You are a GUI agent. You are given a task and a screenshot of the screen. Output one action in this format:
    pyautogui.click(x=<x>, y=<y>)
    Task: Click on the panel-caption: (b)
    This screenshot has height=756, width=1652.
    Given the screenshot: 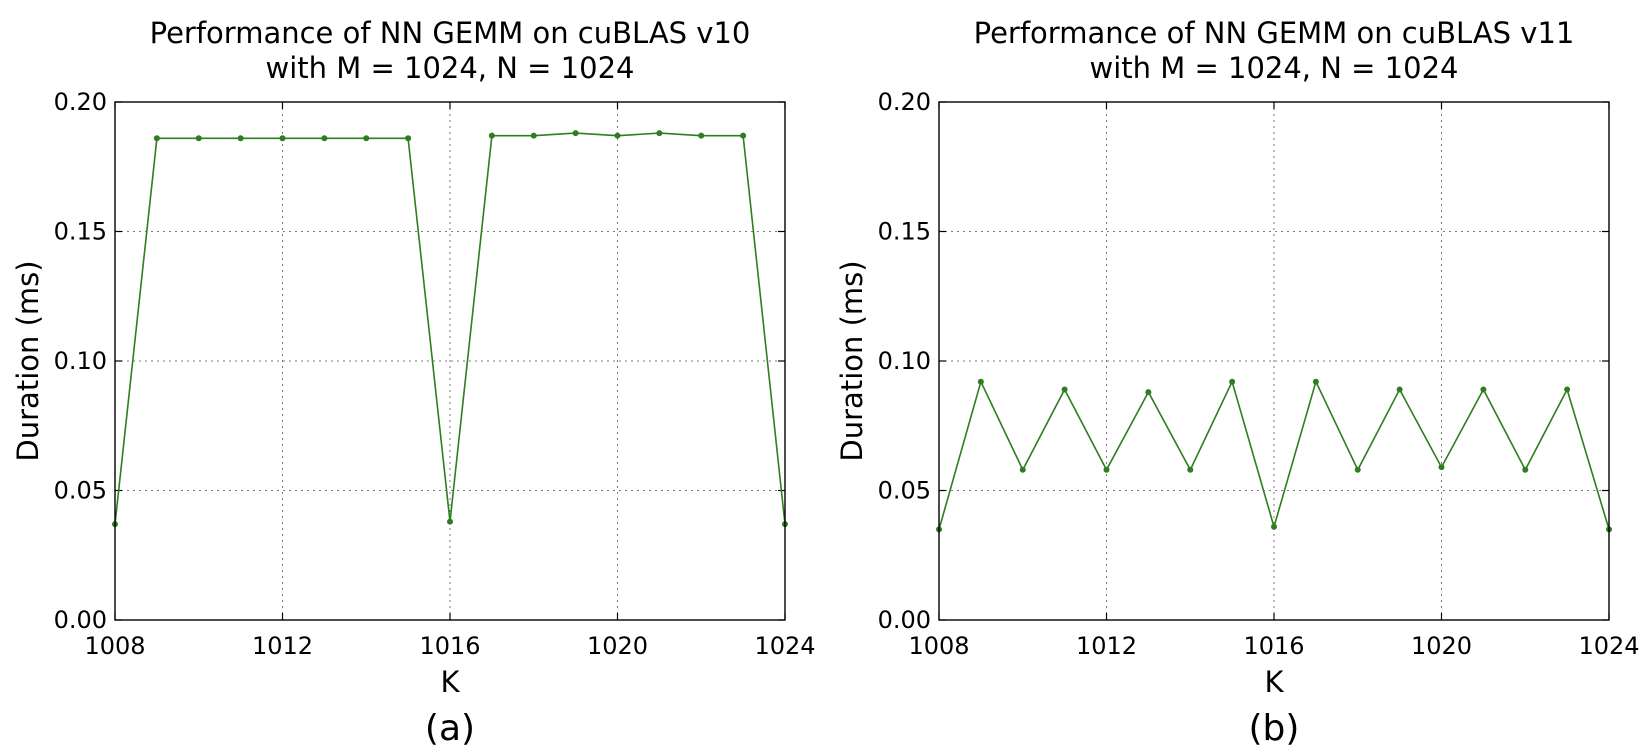 What is the action you would take?
    pyautogui.click(x=1274, y=728)
    